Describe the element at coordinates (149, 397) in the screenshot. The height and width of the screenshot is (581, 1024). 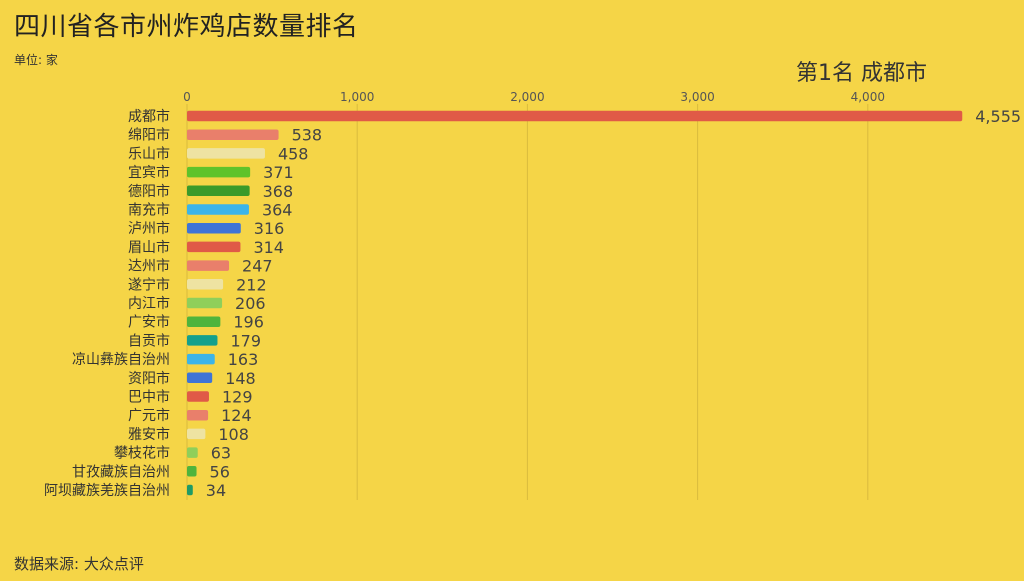
I see `category-label: 巴中市` at that location.